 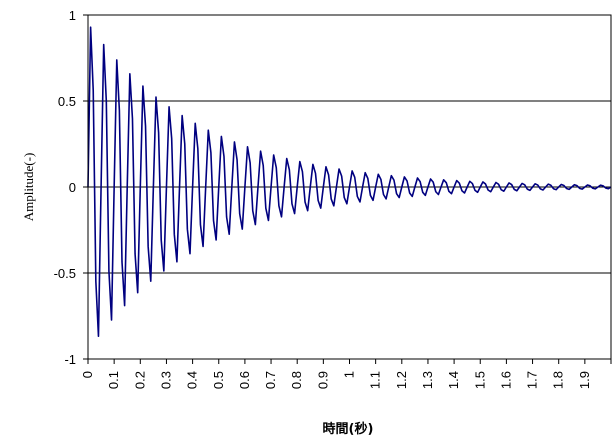 What do you see at coordinates (270, 380) in the screenshot?
I see `x-tick-label: 0.7` at bounding box center [270, 380].